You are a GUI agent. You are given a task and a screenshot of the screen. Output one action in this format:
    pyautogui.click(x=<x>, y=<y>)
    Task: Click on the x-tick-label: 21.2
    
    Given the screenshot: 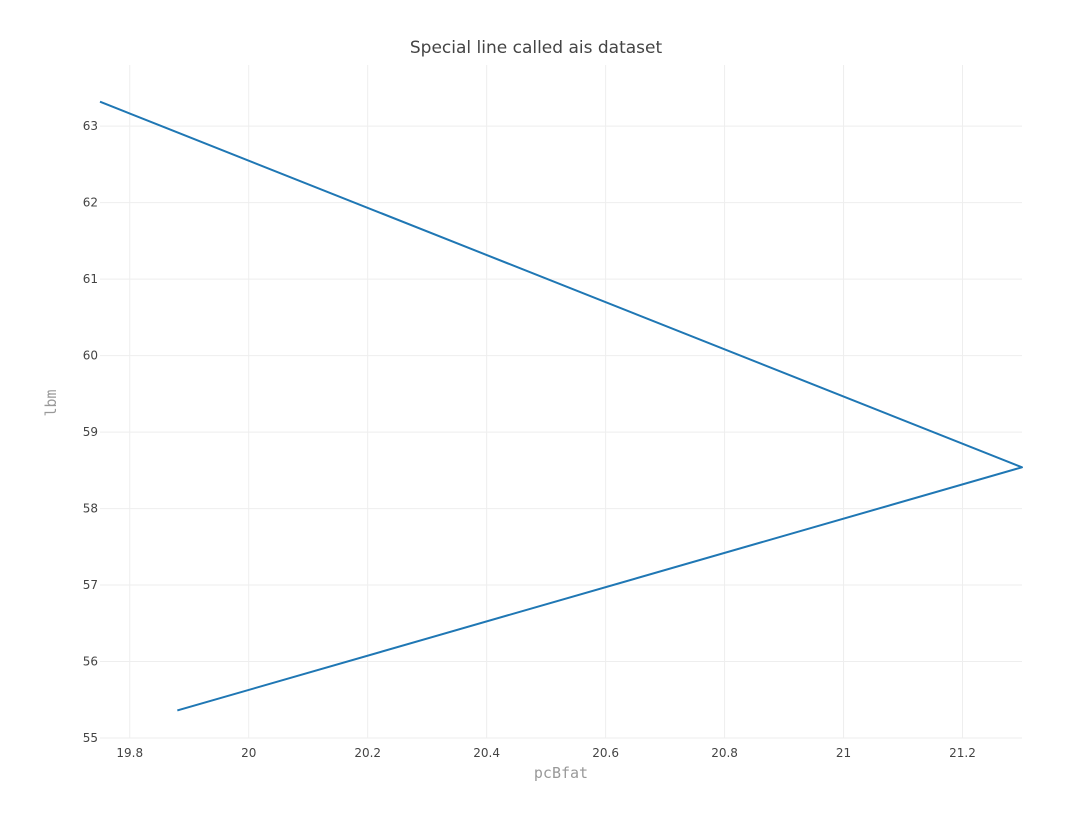 What is the action you would take?
    pyautogui.click(x=962, y=753)
    